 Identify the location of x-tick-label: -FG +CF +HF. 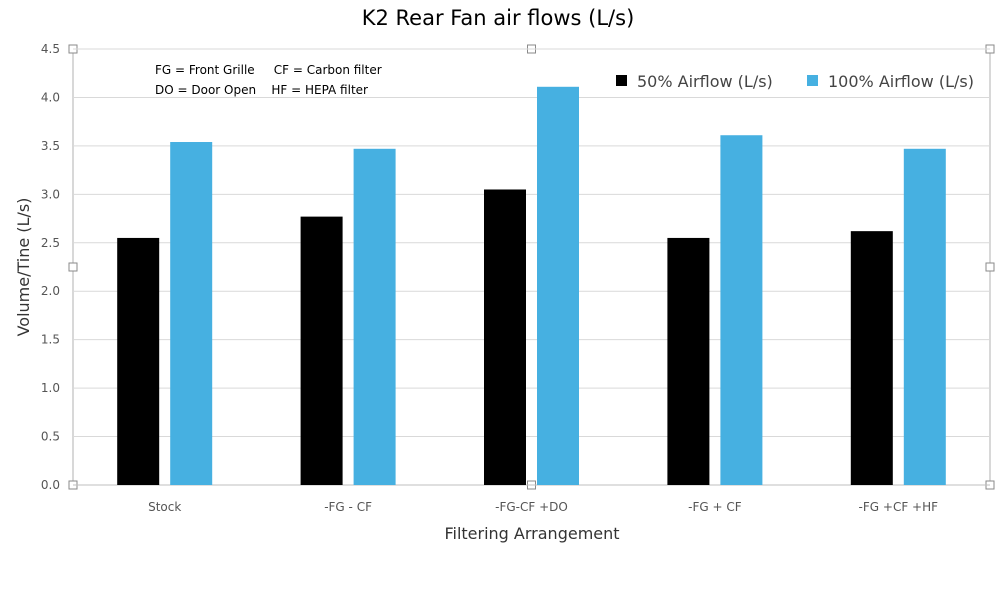
(899, 507).